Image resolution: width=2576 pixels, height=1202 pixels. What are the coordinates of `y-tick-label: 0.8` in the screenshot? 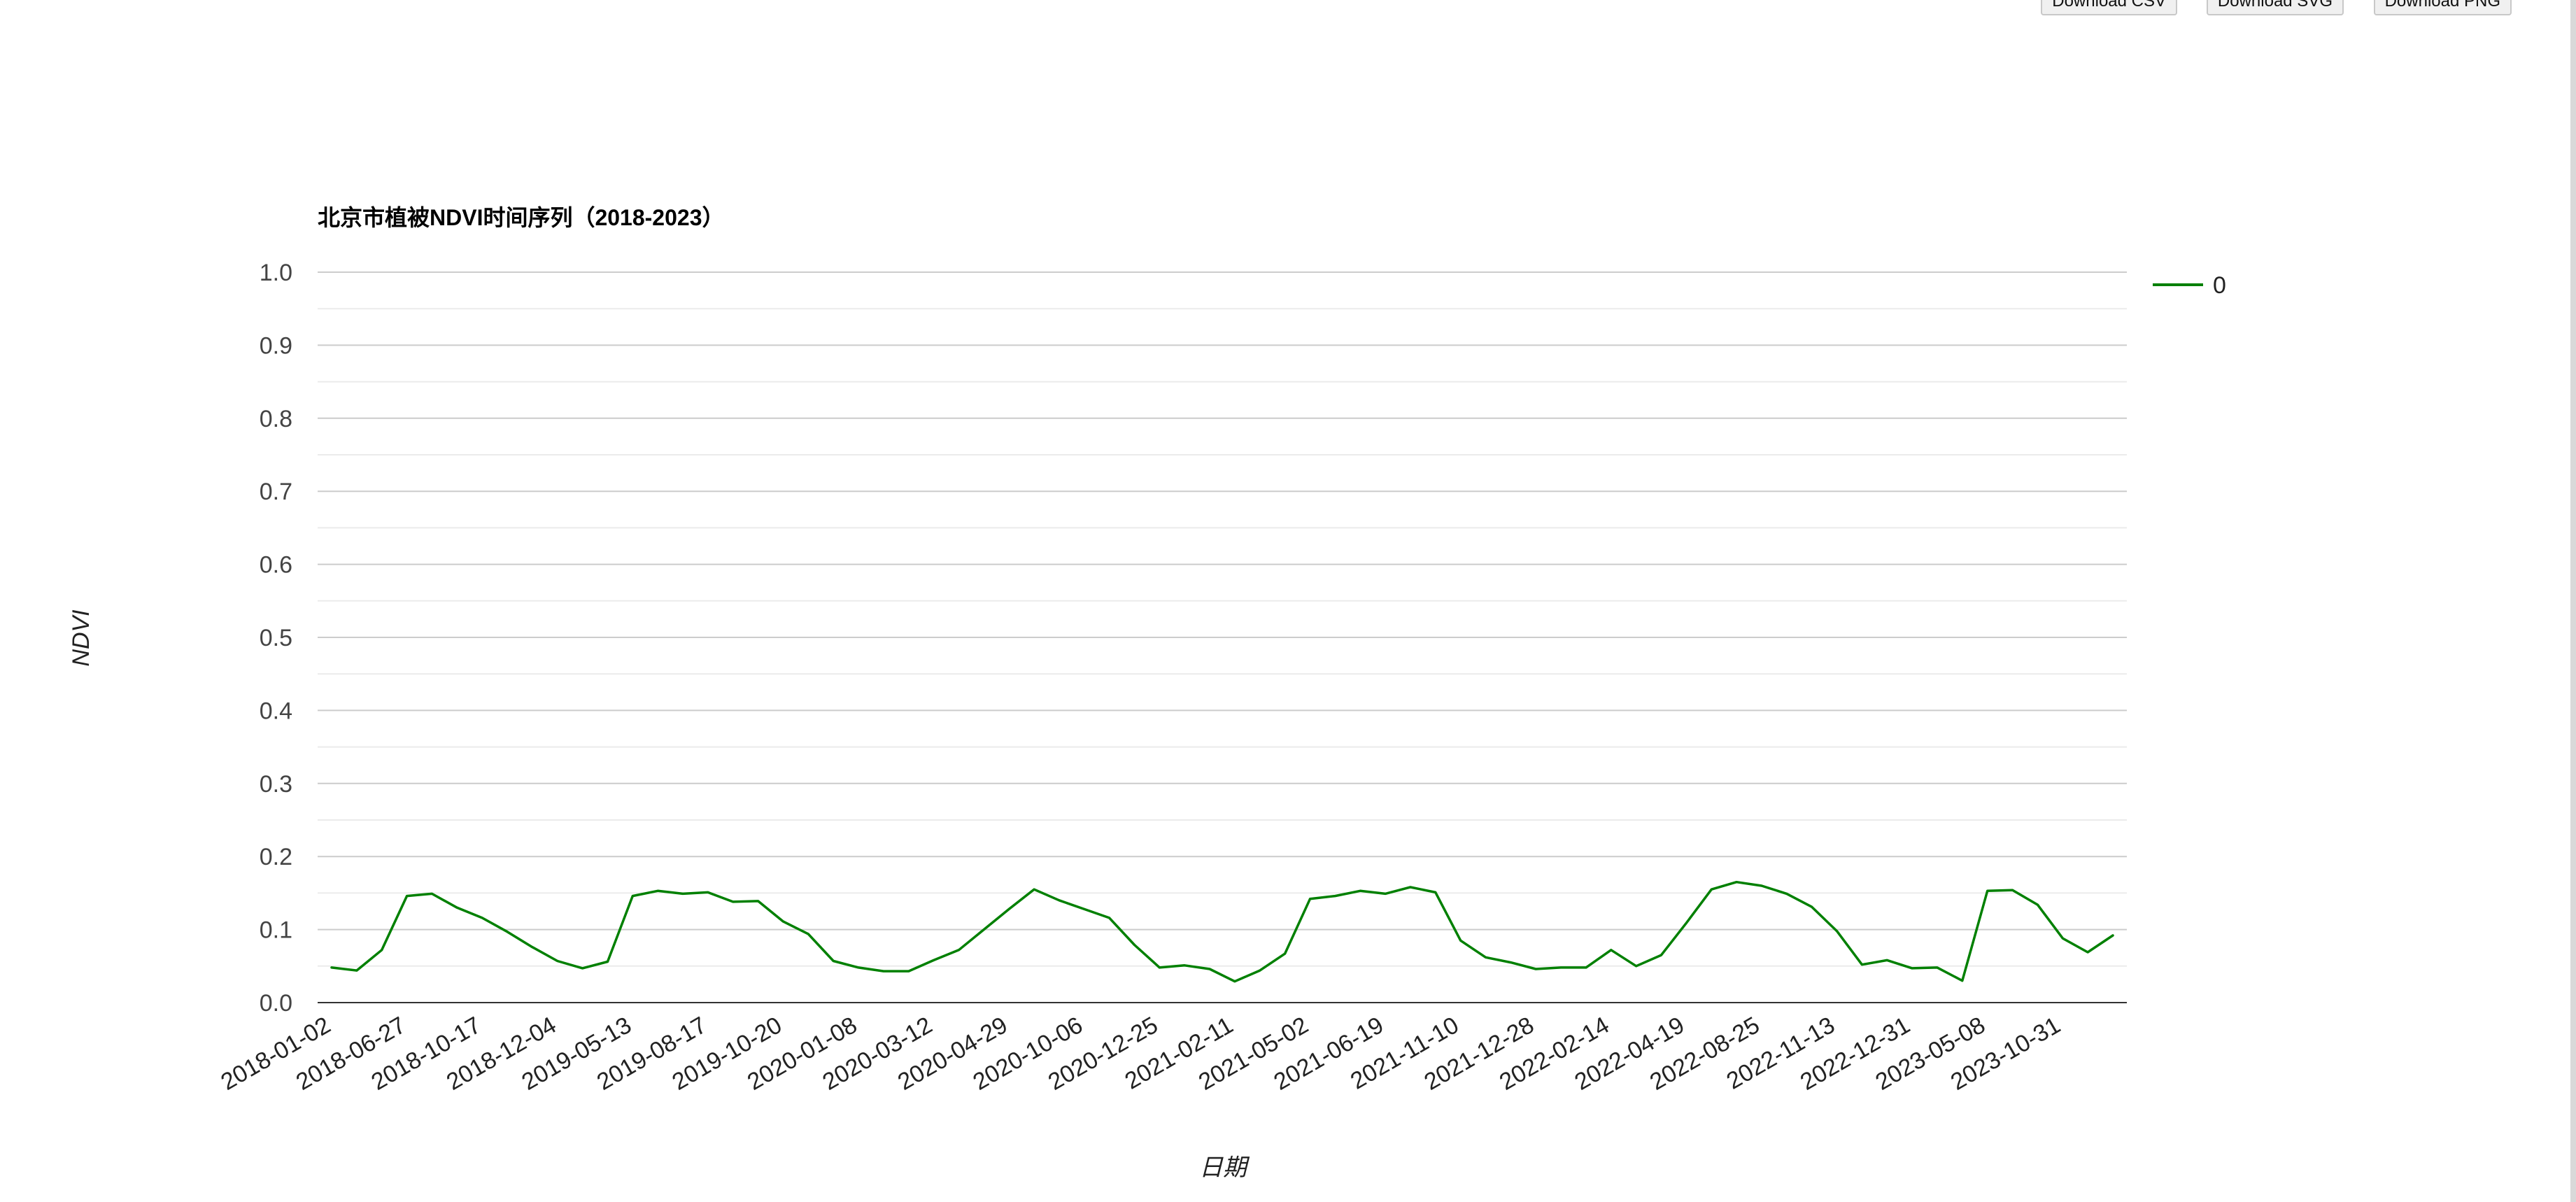 It's located at (276, 419).